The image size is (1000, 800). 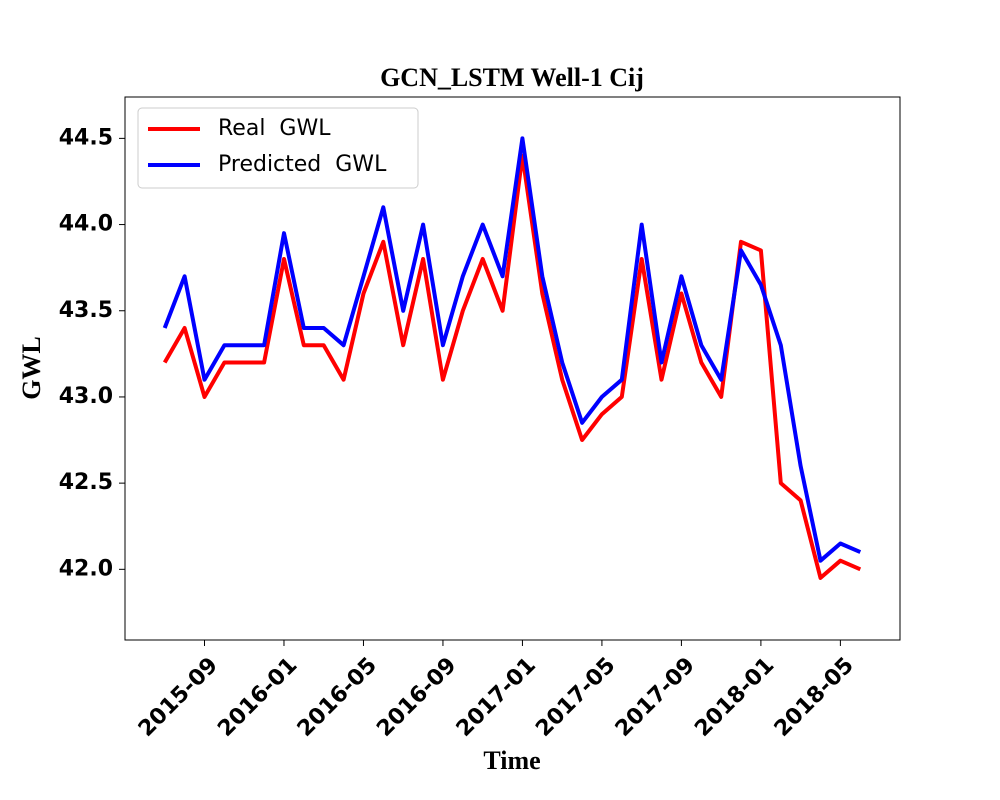 I want to click on y-tick-label: 44.5, so click(x=86, y=137).